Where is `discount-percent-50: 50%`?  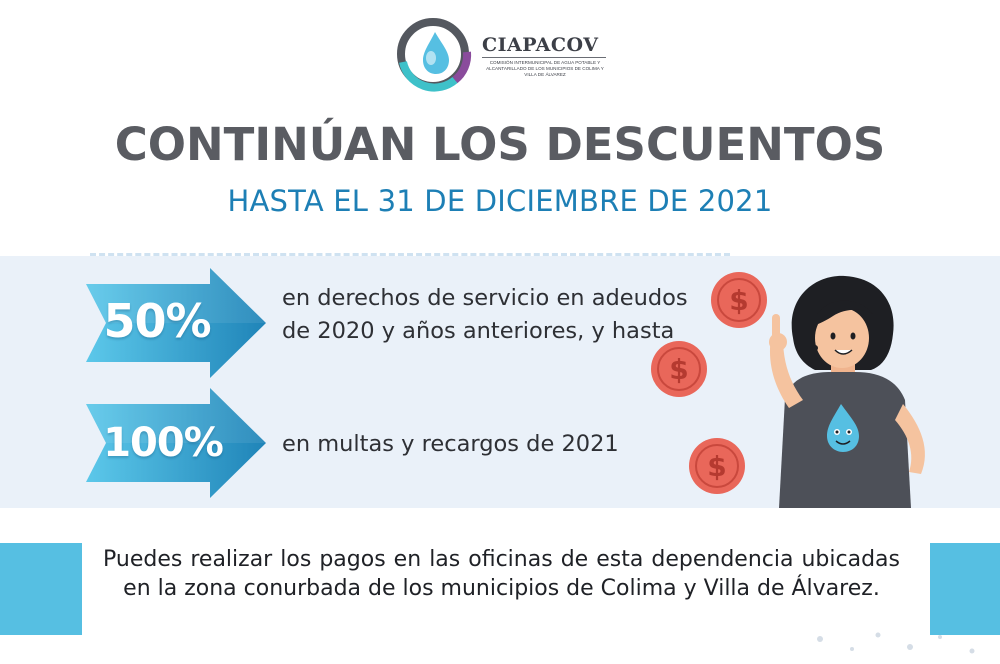 discount-percent-50: 50% is located at coordinates (157, 321).